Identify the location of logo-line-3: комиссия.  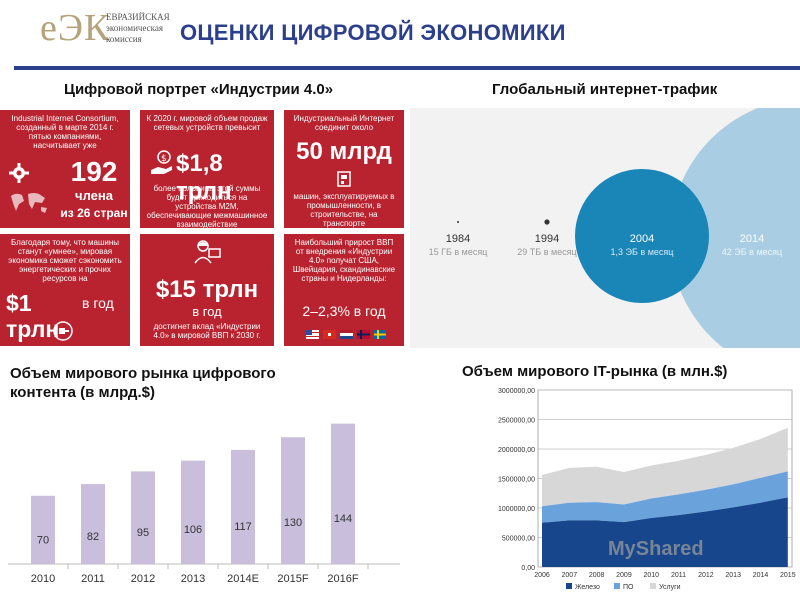
(124, 39).